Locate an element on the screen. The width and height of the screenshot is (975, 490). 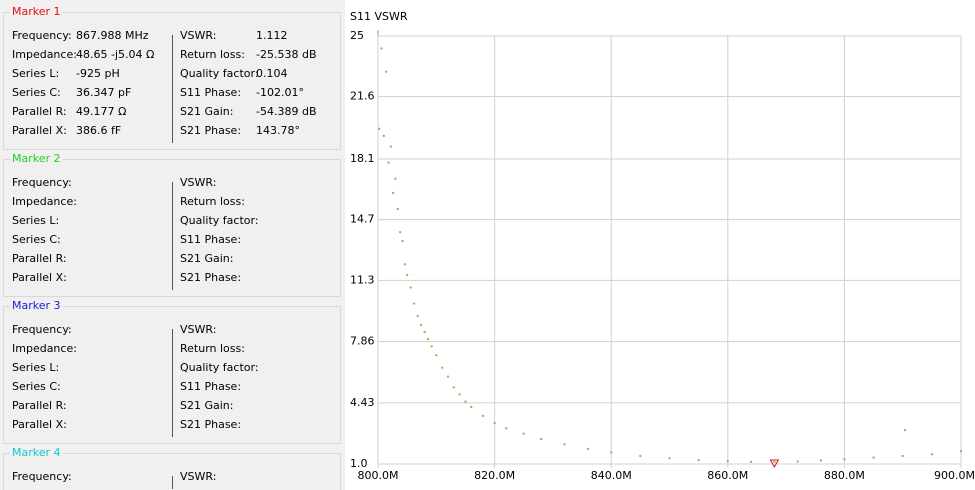
marker-title: Marker 1 is located at coordinates (36, 11).